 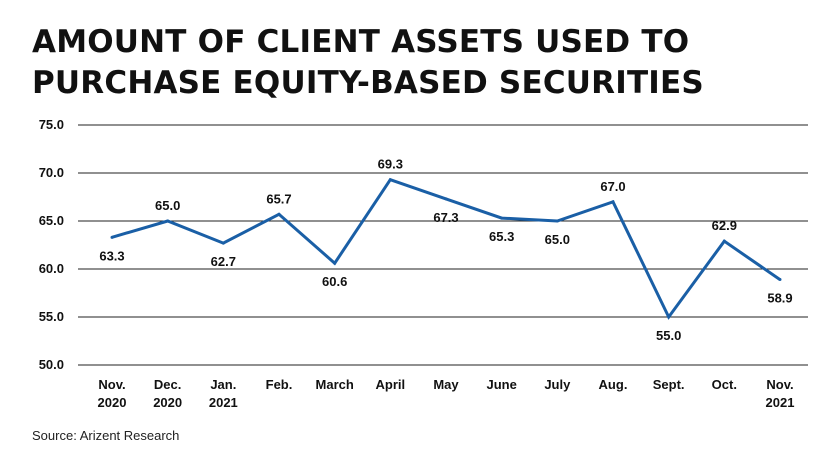 What do you see at coordinates (501, 236) in the screenshot?
I see `data-label: 65.3` at bounding box center [501, 236].